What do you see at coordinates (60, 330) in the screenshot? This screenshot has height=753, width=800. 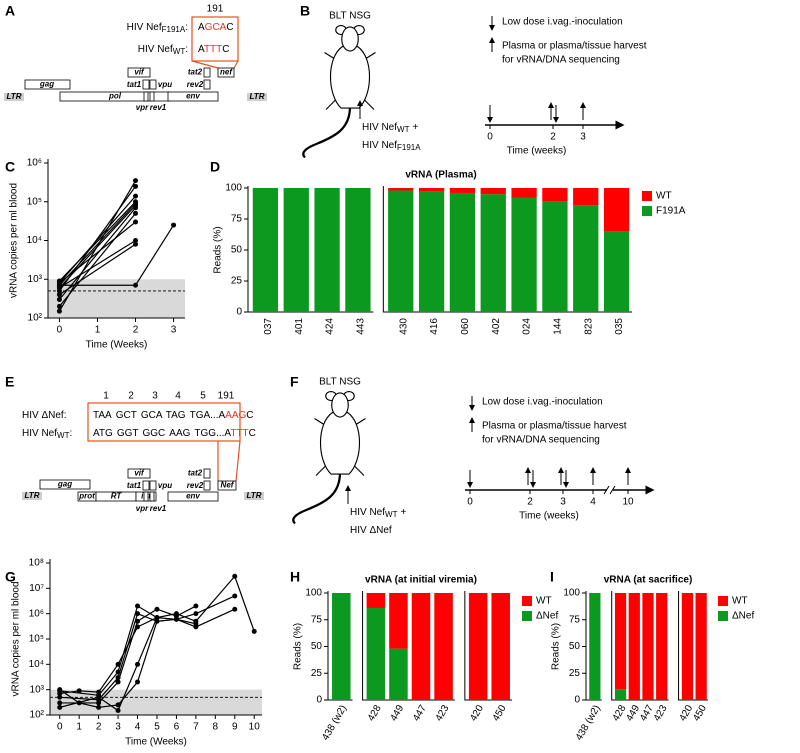 I see `x-tick-label: 0` at bounding box center [60, 330].